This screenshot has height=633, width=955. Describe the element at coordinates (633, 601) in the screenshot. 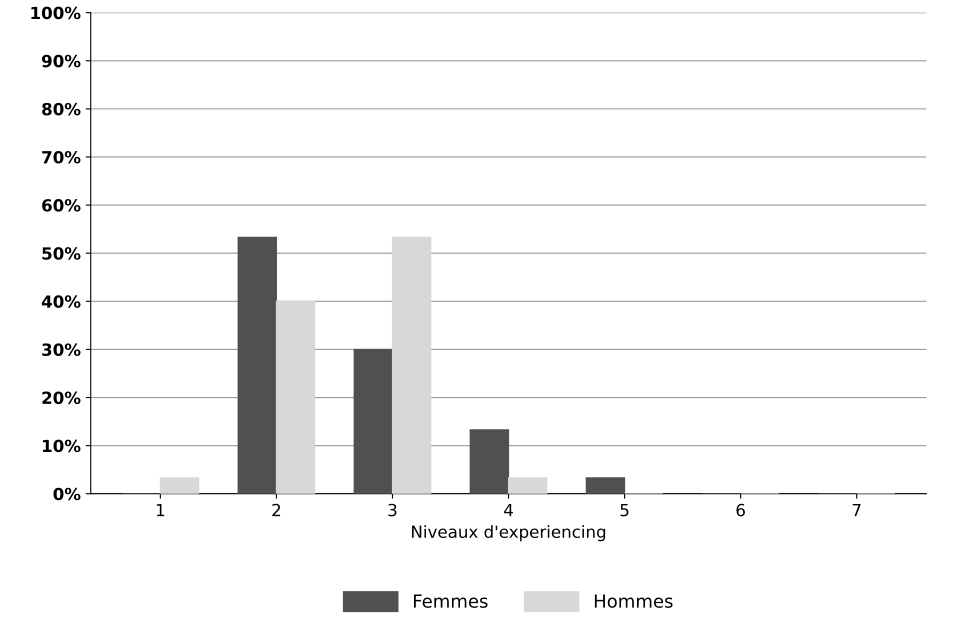

I see `legend-label: Hommes` at that location.